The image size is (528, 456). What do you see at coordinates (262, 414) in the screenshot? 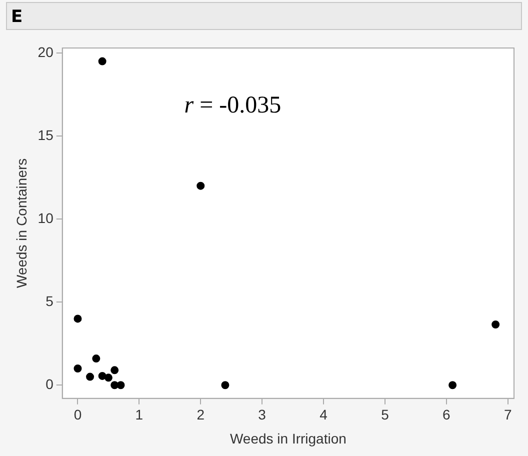
I see `x-tick-label: 3` at bounding box center [262, 414].